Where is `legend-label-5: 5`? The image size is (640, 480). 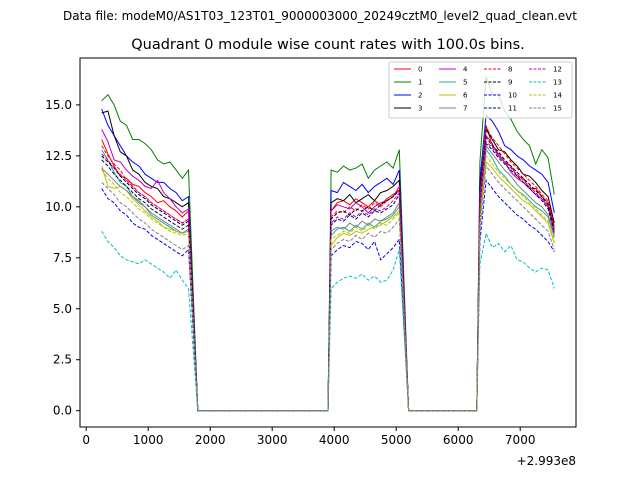
legend-label-5: 5 is located at coordinates (465, 83).